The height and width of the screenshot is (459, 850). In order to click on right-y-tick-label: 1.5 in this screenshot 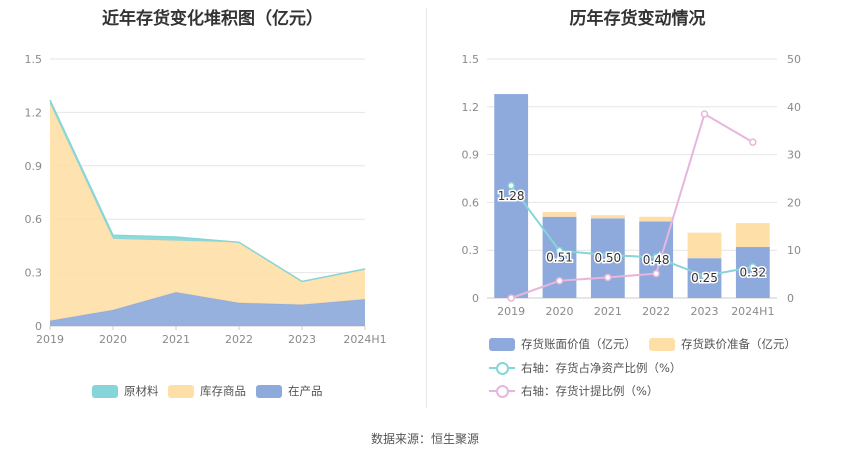, I will do `click(471, 59)`.